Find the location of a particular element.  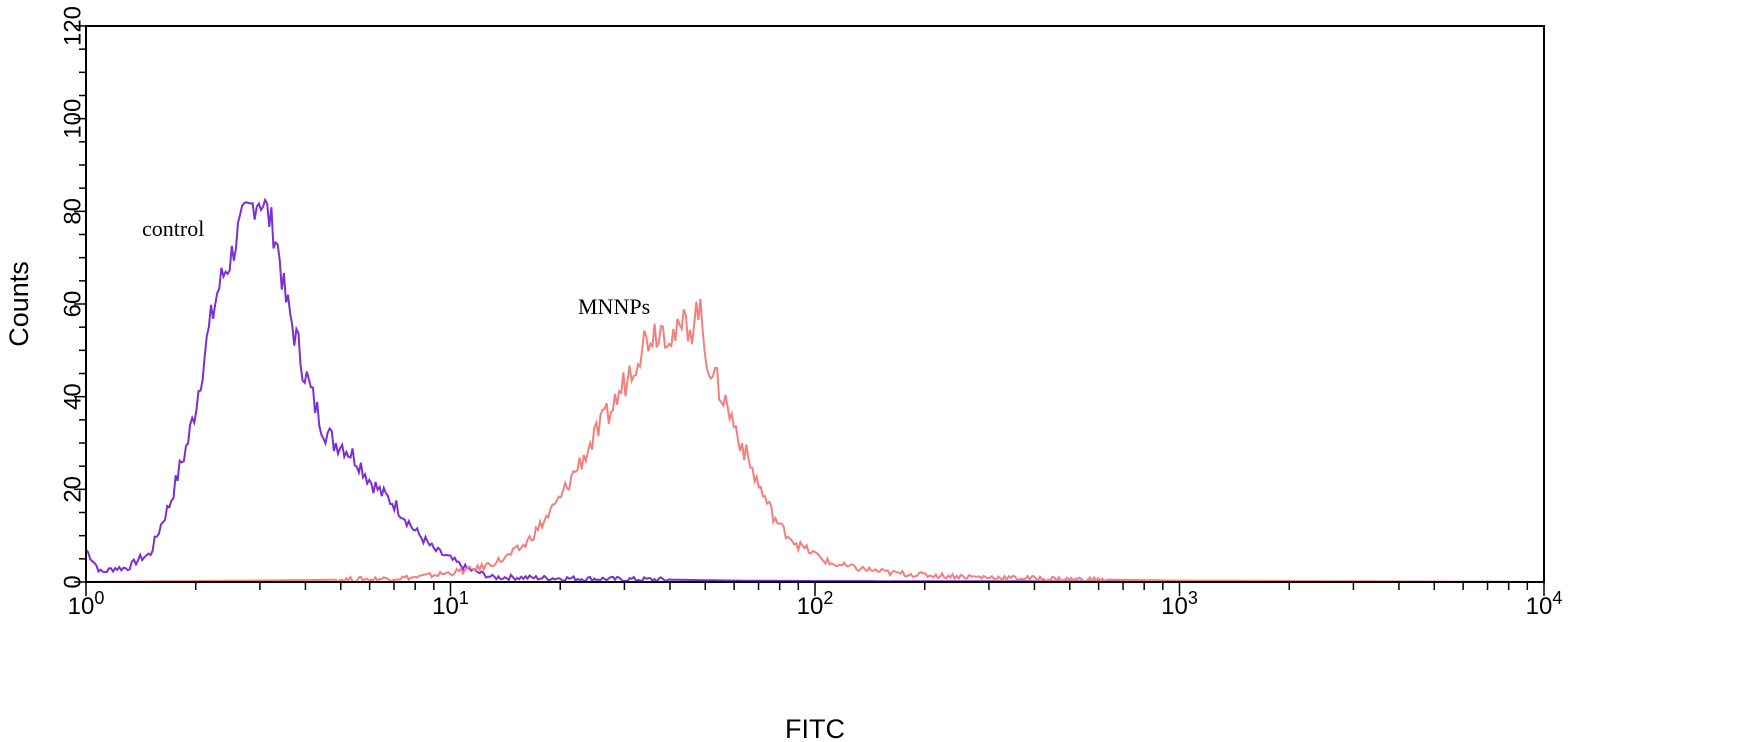

y-tick-label: 20 is located at coordinates (72, 489).